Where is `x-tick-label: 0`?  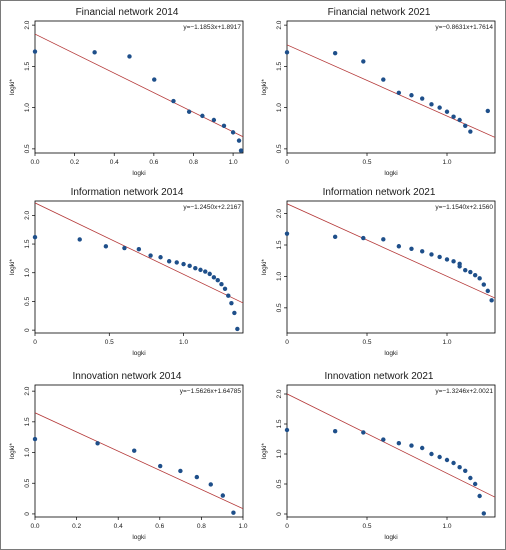
x-tick-label: 0 is located at coordinates (35, 342).